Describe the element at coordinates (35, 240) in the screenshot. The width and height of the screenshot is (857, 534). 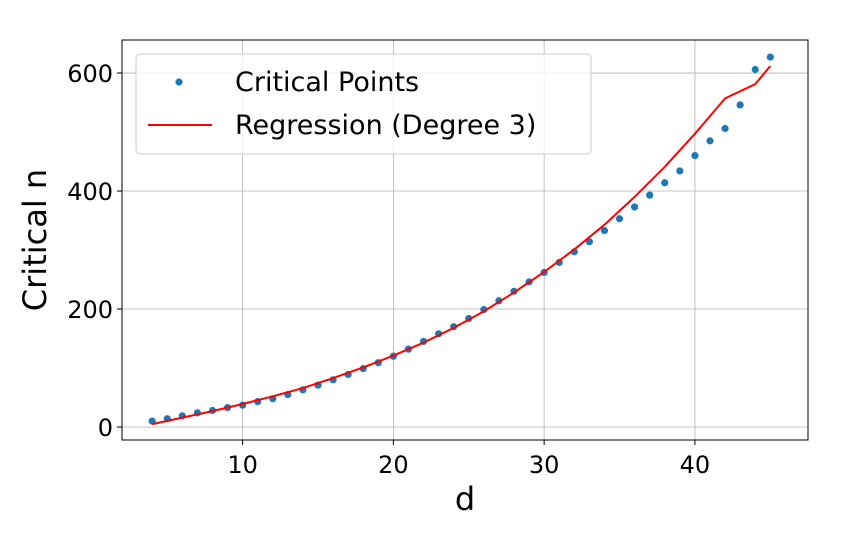
I see `y-axis-label: Critical n` at that location.